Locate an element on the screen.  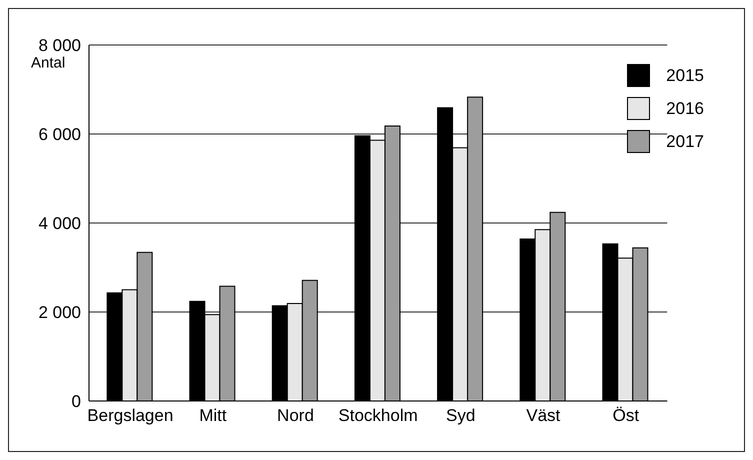
x-tick-label: Bergslagen is located at coordinates (130, 416).